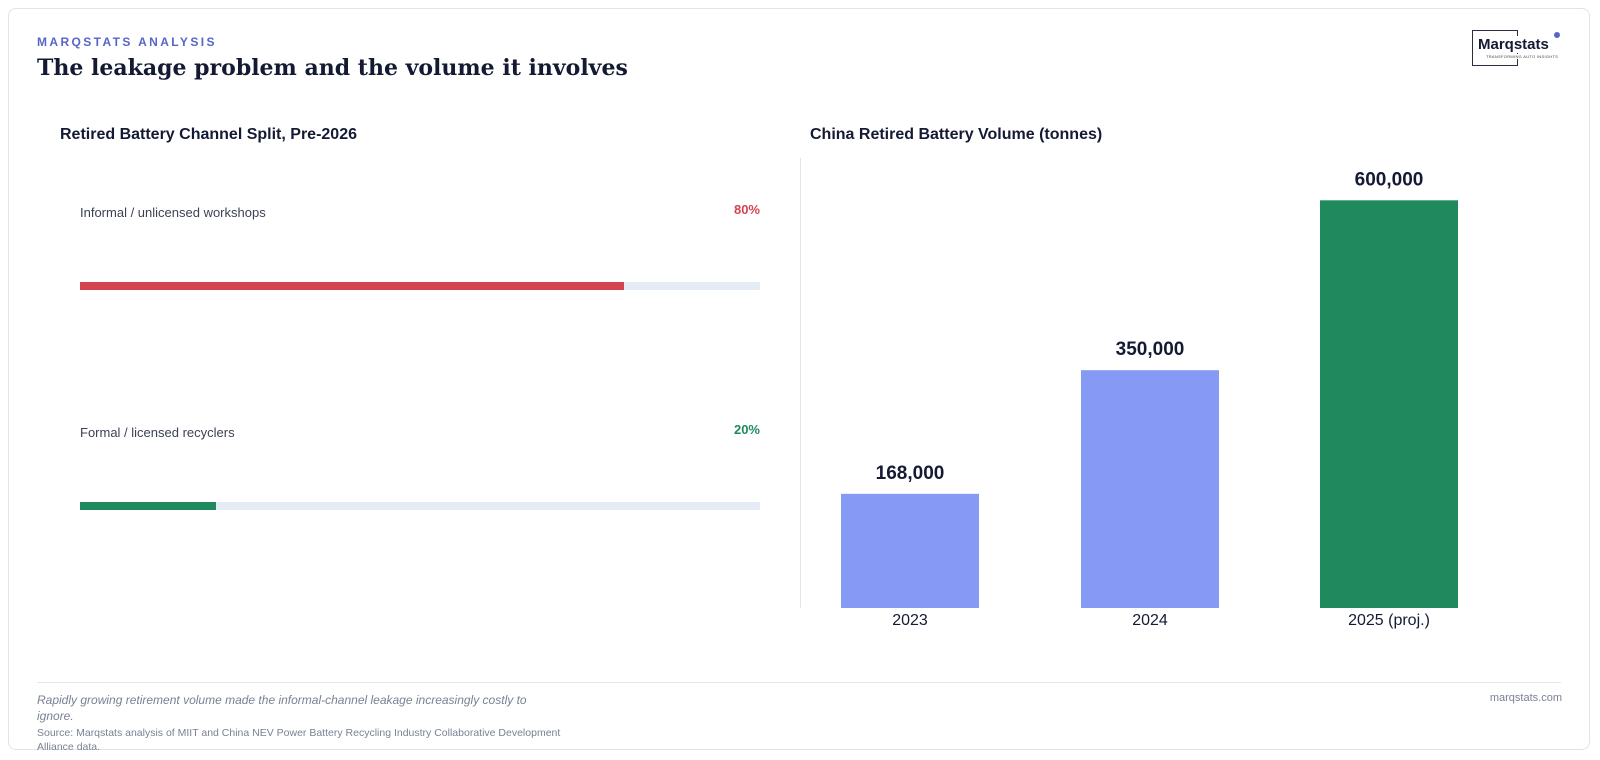  Describe the element at coordinates (910, 473) in the screenshot. I see `volume-value-label: 168,000` at that location.